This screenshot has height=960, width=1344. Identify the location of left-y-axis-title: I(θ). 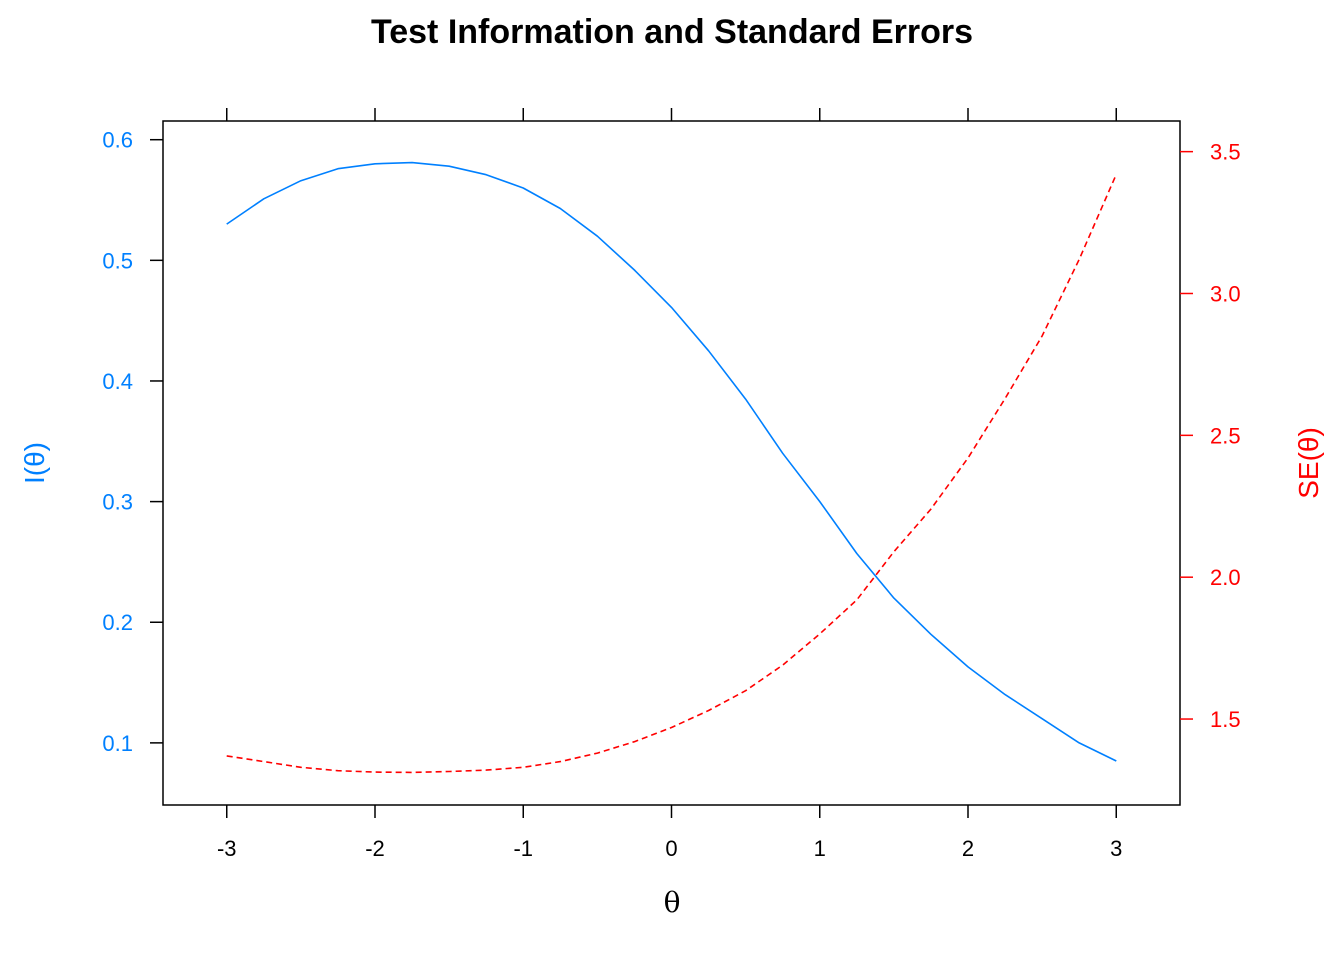
(34, 463).